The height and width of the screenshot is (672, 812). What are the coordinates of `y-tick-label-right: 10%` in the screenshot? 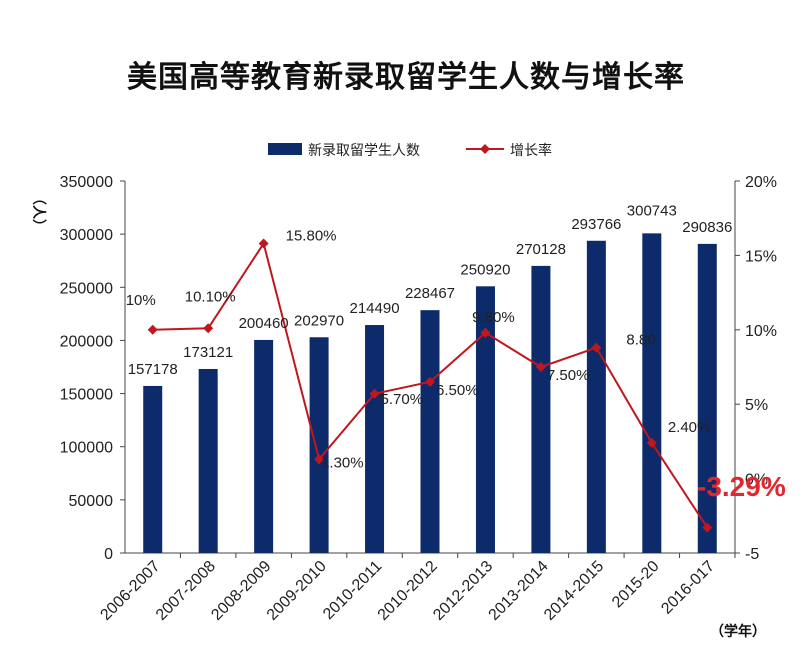 It's located at (761, 331).